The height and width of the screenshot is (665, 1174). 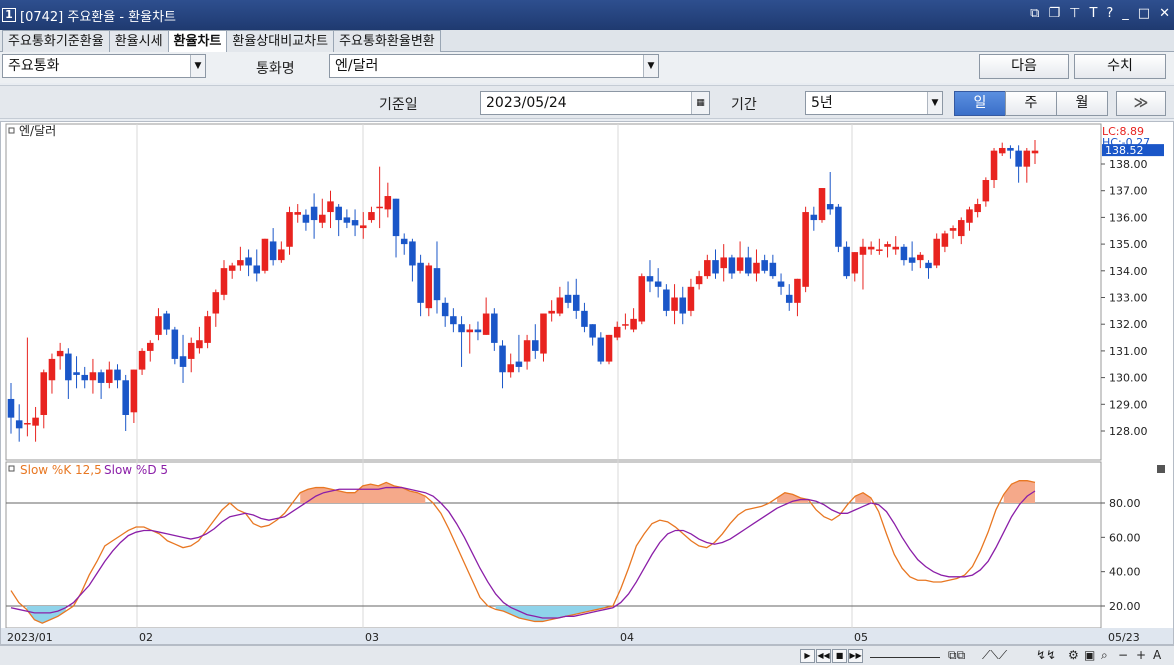 What do you see at coordinates (587, 41) in the screenshot?
I see `tab-bar: 주요통화기준환율 환율시세 환율차트 환율상대비교차트 주요통화환율변환` at bounding box center [587, 41].